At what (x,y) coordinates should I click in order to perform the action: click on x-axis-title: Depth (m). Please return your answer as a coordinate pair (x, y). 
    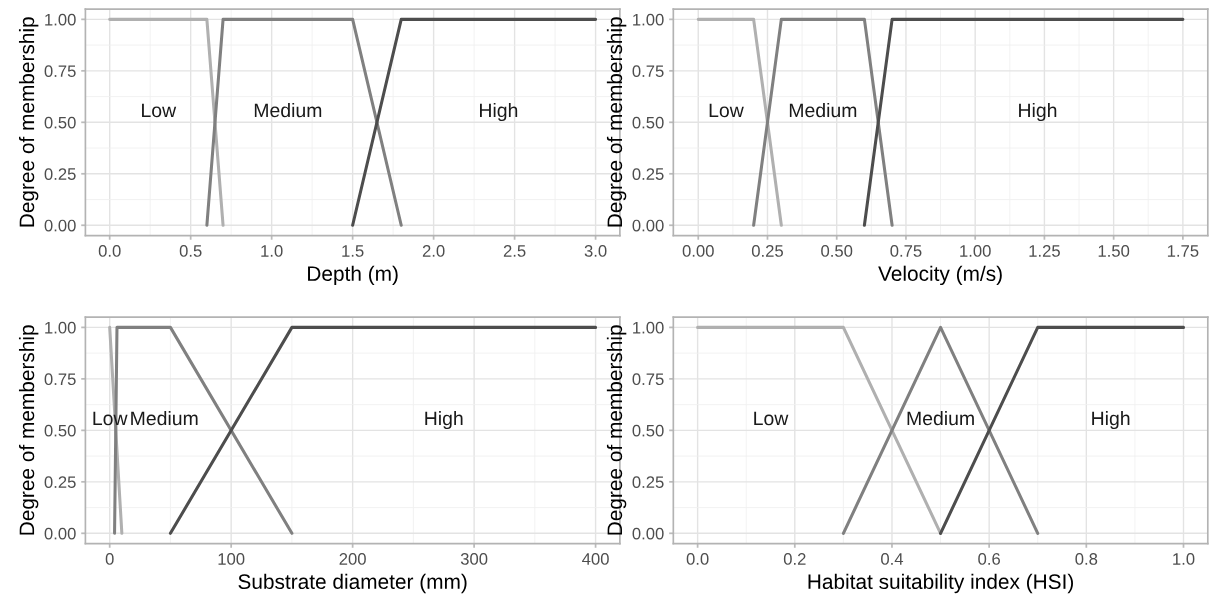
    Looking at the image, I should click on (353, 275).